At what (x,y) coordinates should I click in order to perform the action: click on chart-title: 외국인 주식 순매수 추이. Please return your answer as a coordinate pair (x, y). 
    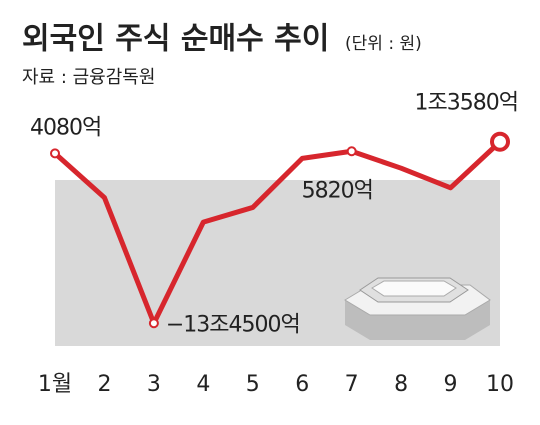
    Looking at the image, I should click on (175, 39).